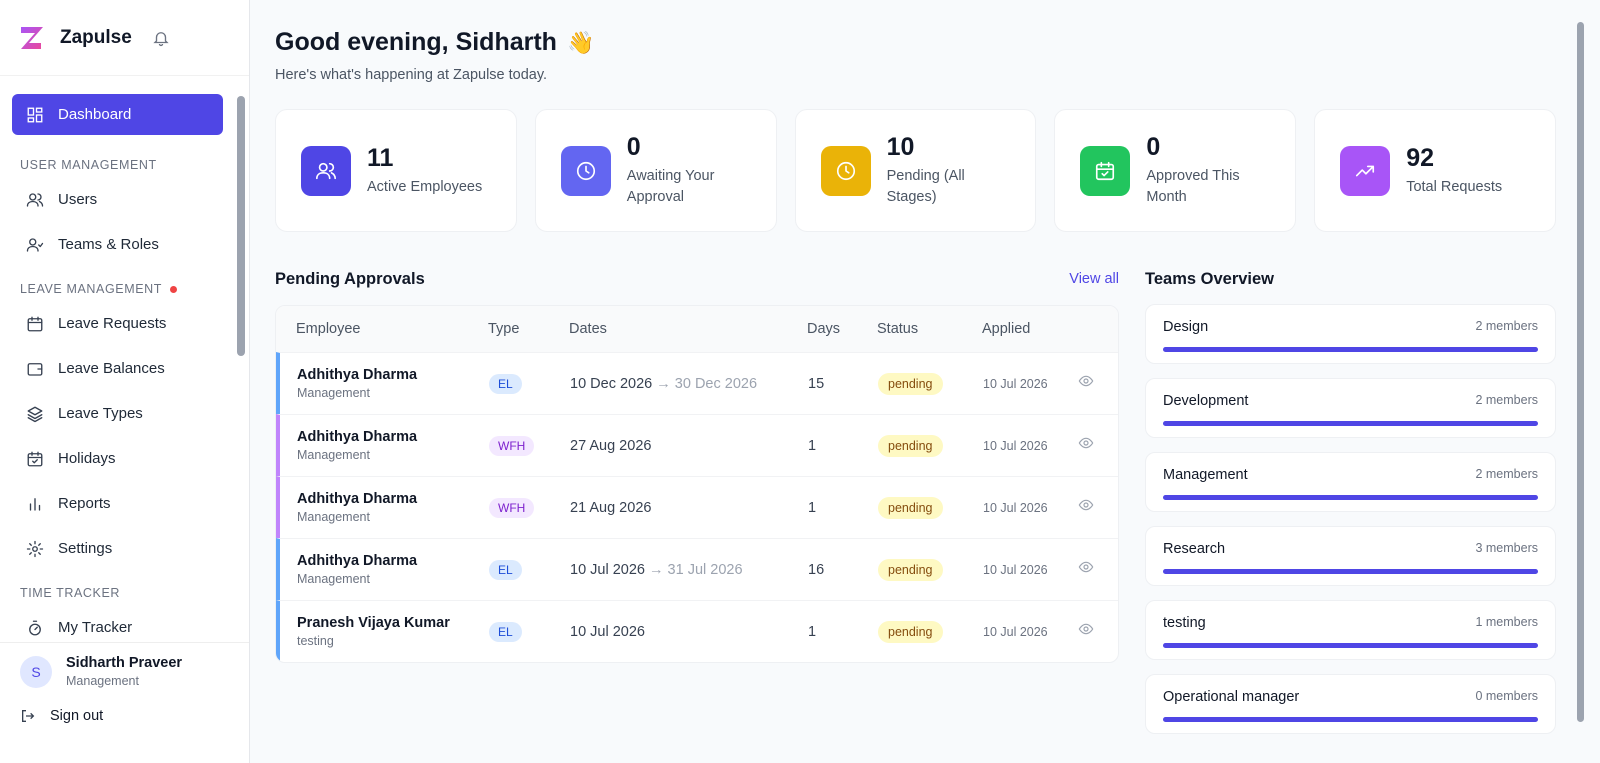 This screenshot has height=763, width=1600. Describe the element at coordinates (117, 160) in the screenshot. I see `nav-section: USER MANAGEMENT` at that location.